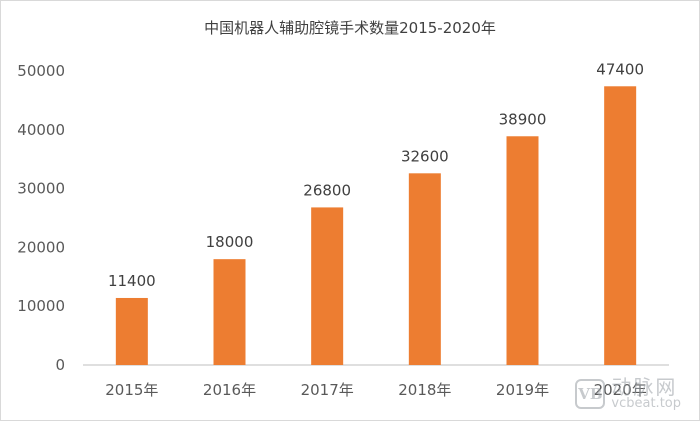 Image resolution: width=700 pixels, height=421 pixels. I want to click on x-tick-label: 2016年, so click(229, 390).